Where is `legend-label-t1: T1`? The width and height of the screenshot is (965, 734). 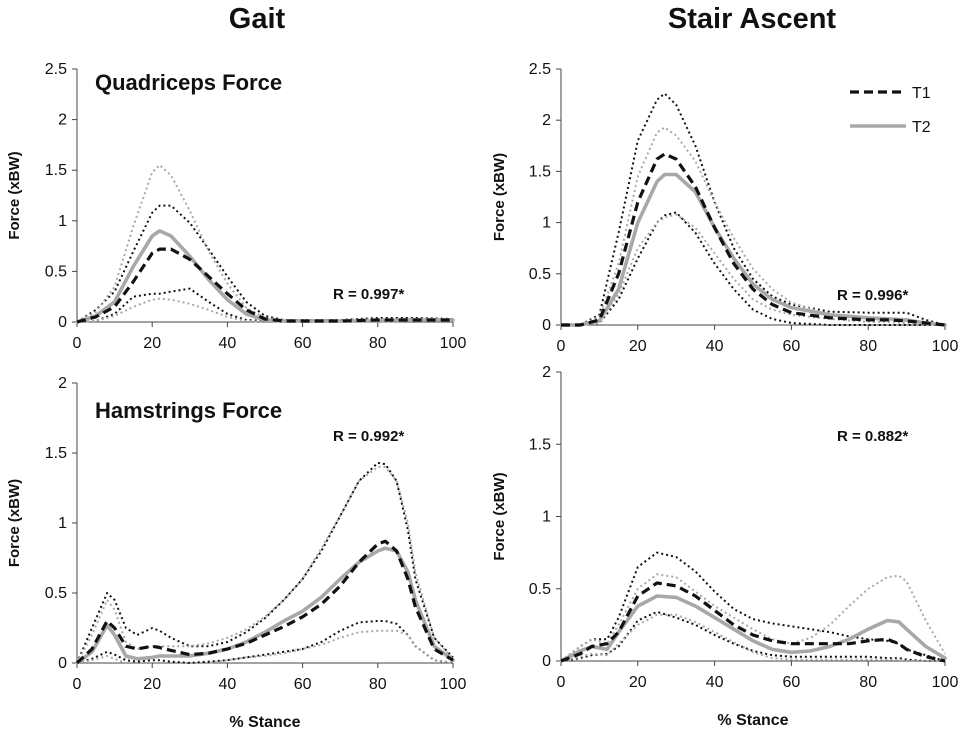
legend-label-t1: T1 is located at coordinates (921, 93).